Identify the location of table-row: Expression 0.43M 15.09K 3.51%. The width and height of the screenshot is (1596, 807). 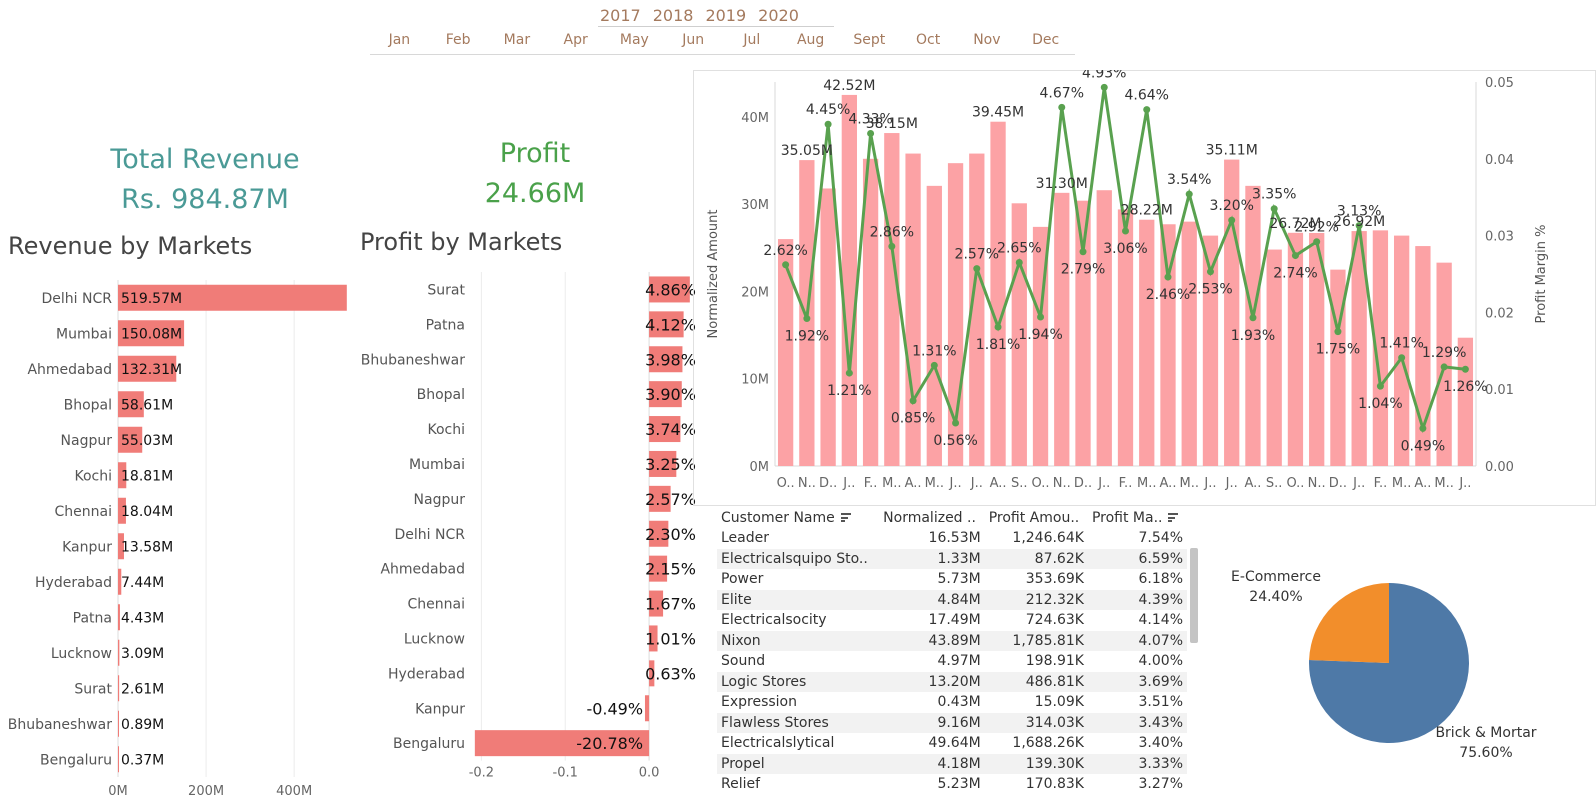
(952, 702).